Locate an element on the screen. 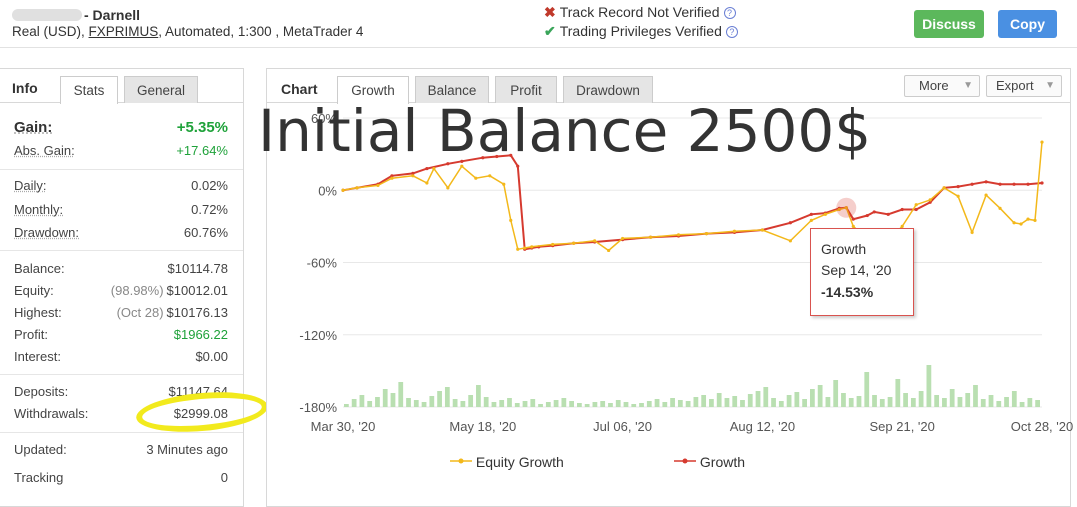 The width and height of the screenshot is (1077, 507). more-dropdown: More ▼ is located at coordinates (942, 86).